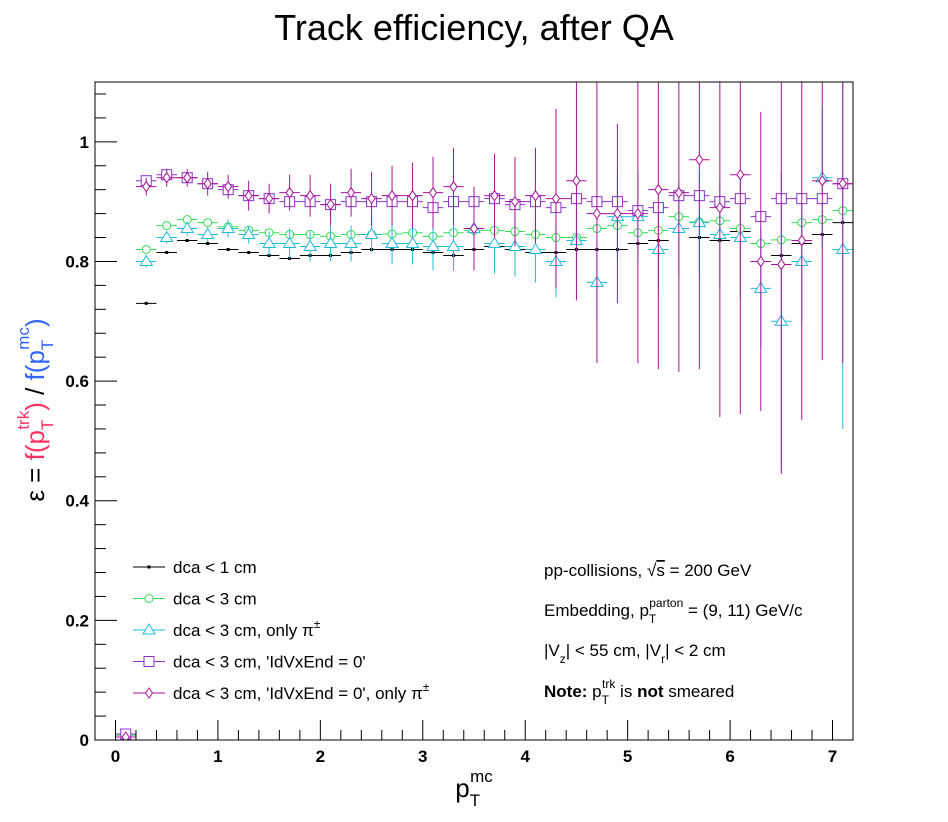 This screenshot has height=822, width=948. I want to click on y-tick-label: 0, so click(84, 740).